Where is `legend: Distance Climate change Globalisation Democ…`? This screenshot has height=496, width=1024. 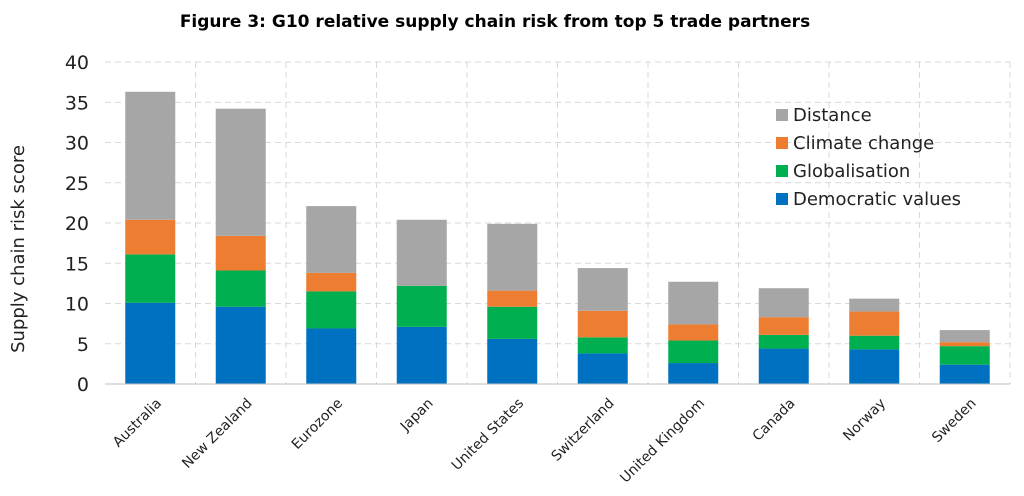 legend: Distance Climate change Globalisation Democ… is located at coordinates (868, 157).